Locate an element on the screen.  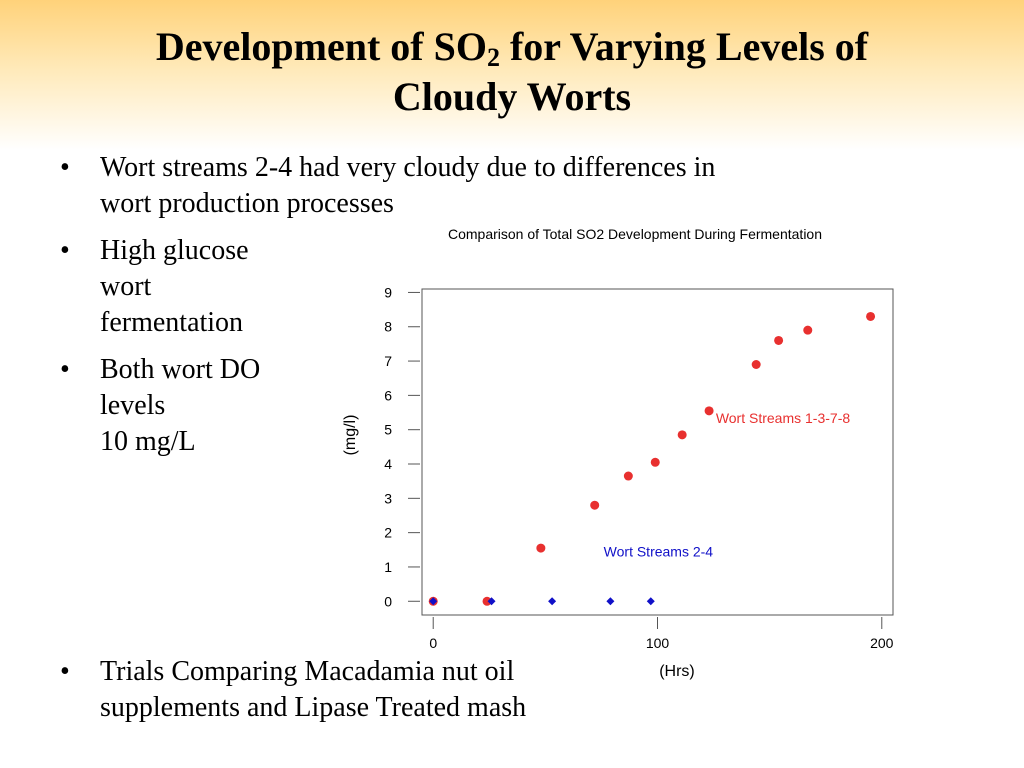
y-tick-label: 1 is located at coordinates (388, 567).